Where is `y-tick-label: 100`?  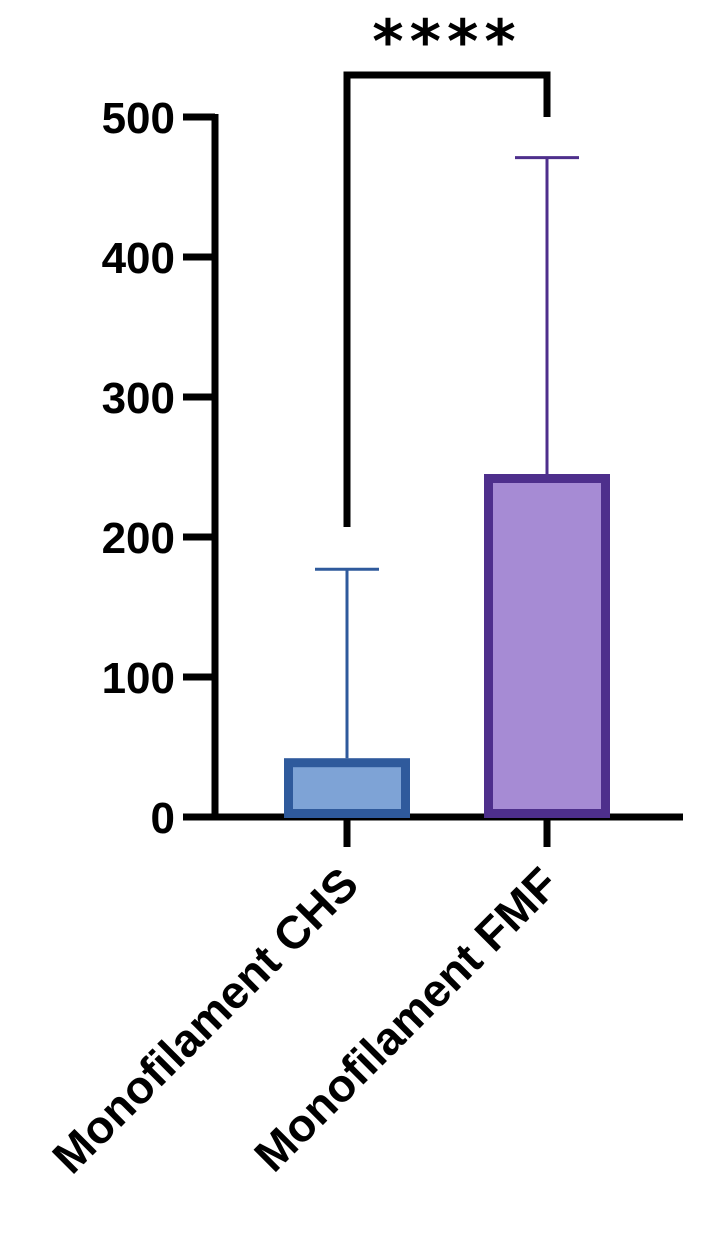 y-tick-label: 100 is located at coordinates (138, 678).